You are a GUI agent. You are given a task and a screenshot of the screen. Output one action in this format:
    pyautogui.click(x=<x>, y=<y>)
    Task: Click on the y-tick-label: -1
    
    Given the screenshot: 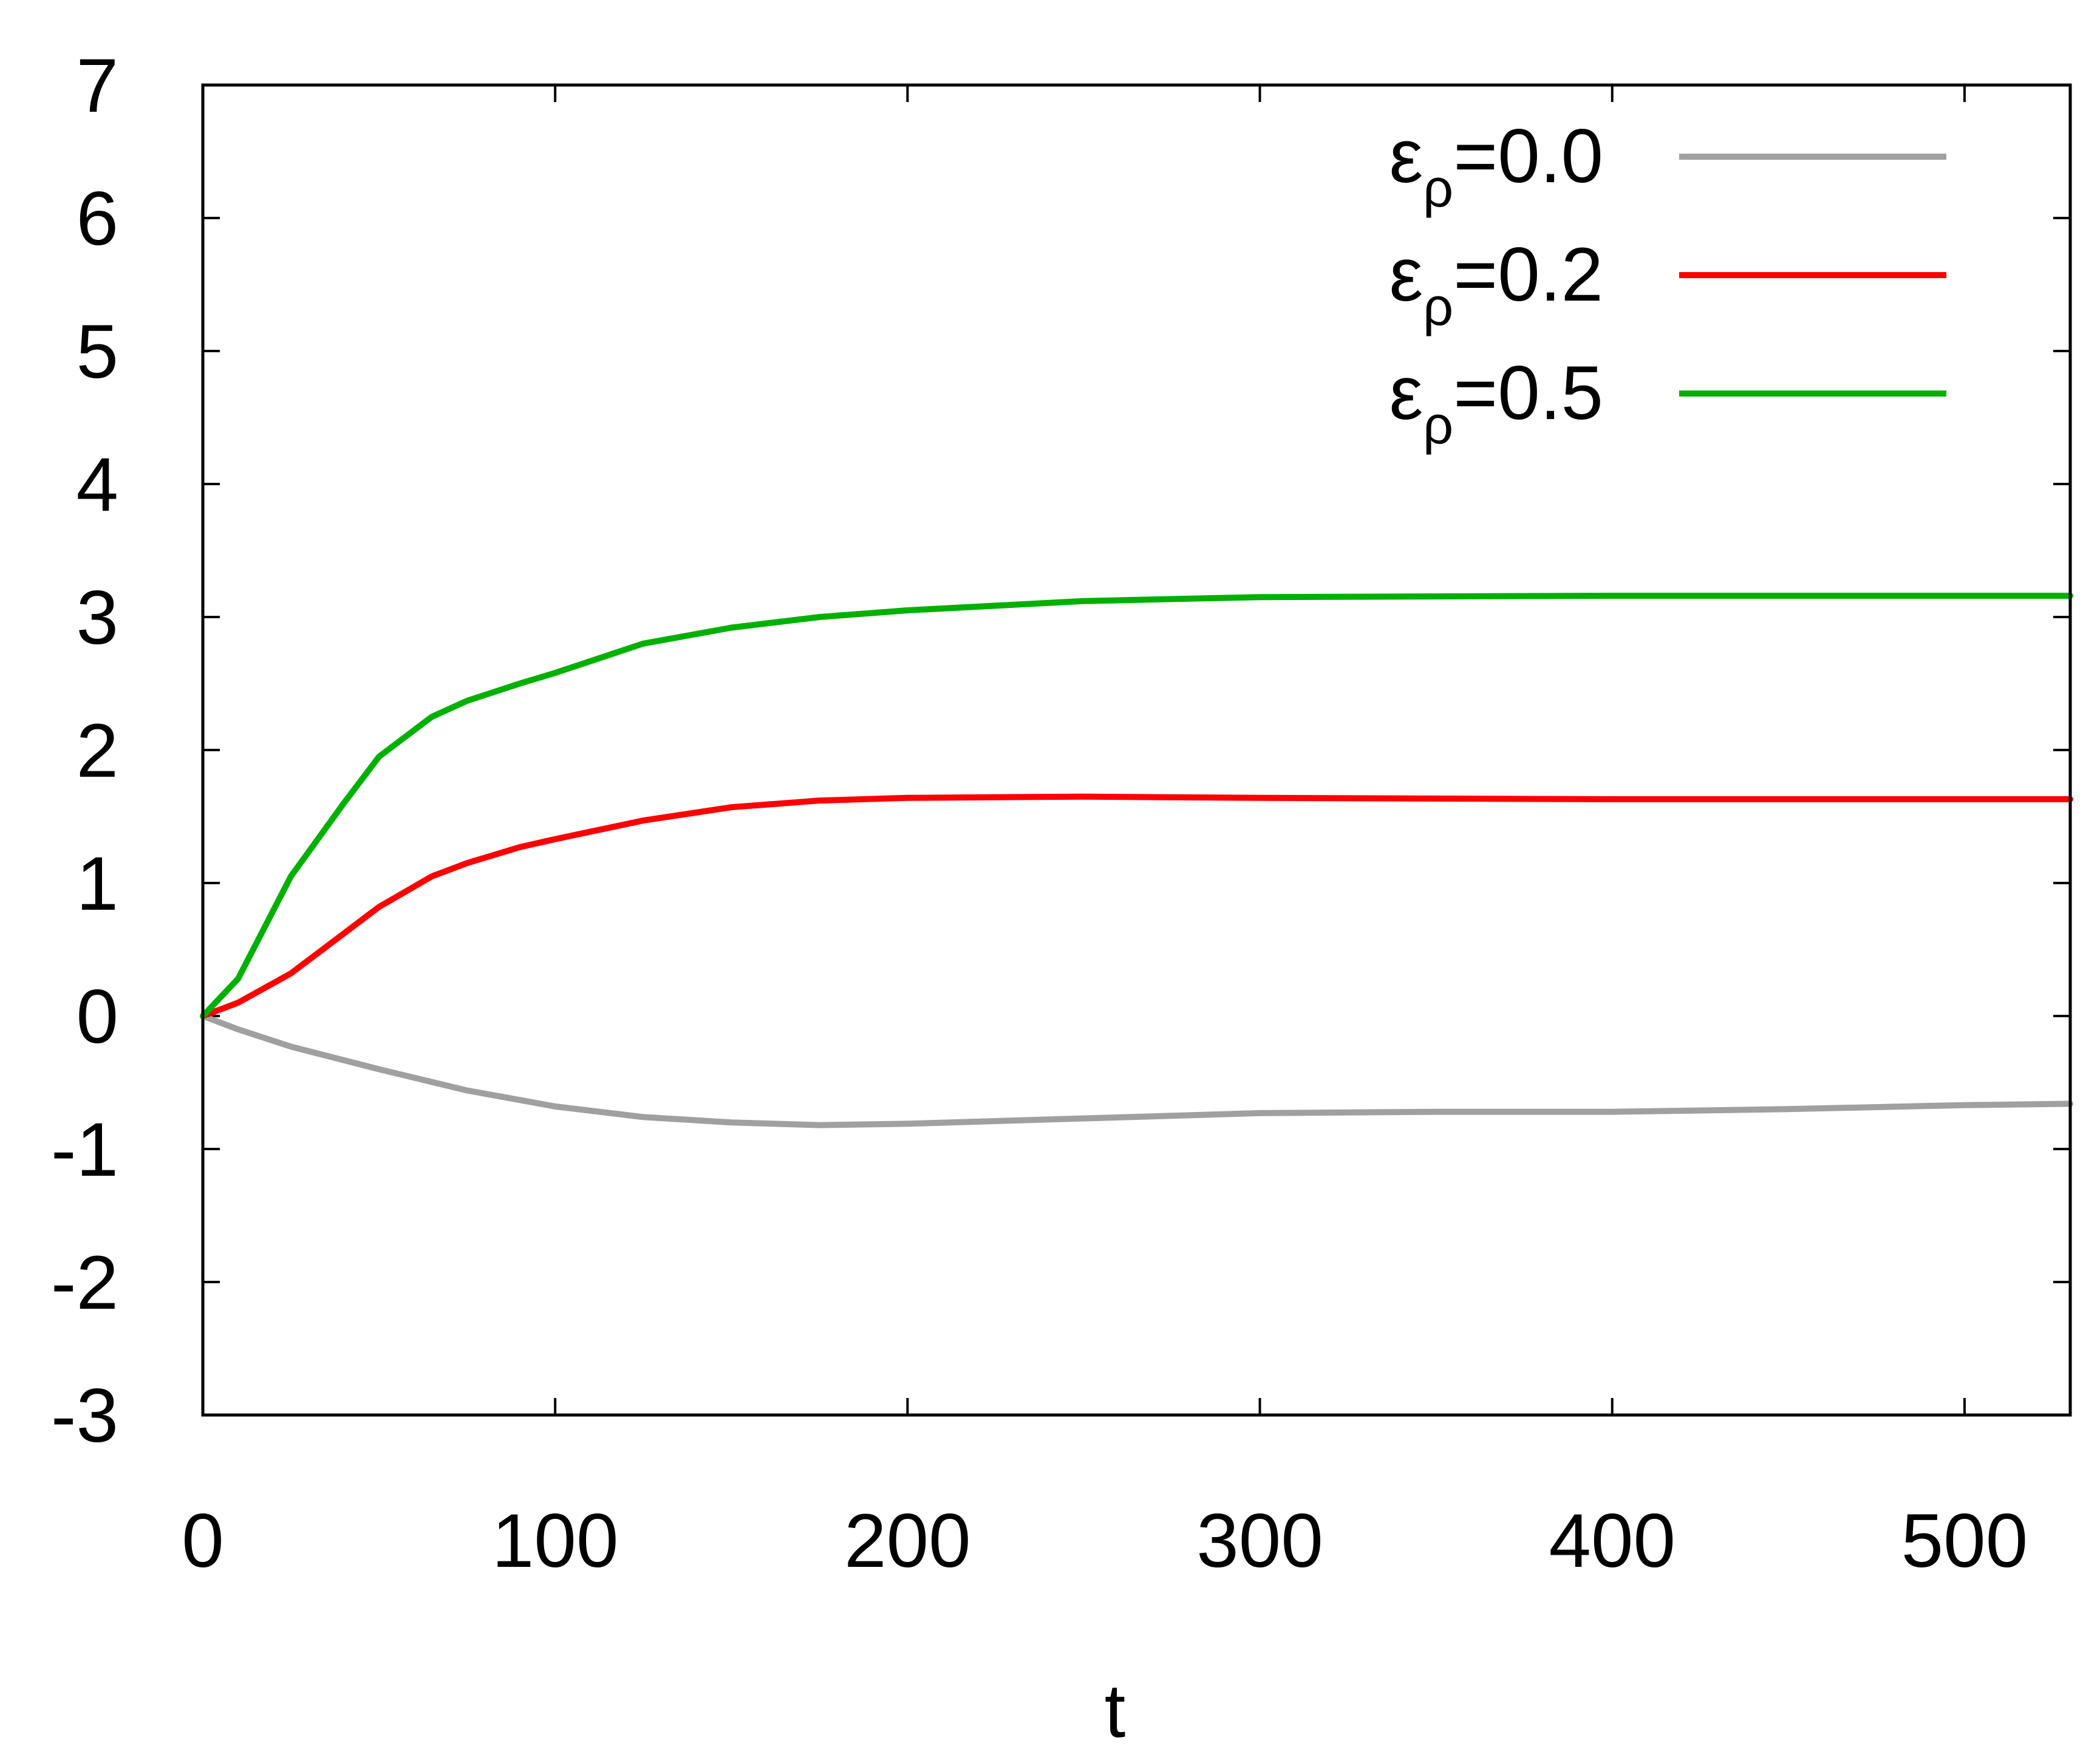 What is the action you would take?
    pyautogui.click(x=84, y=1150)
    